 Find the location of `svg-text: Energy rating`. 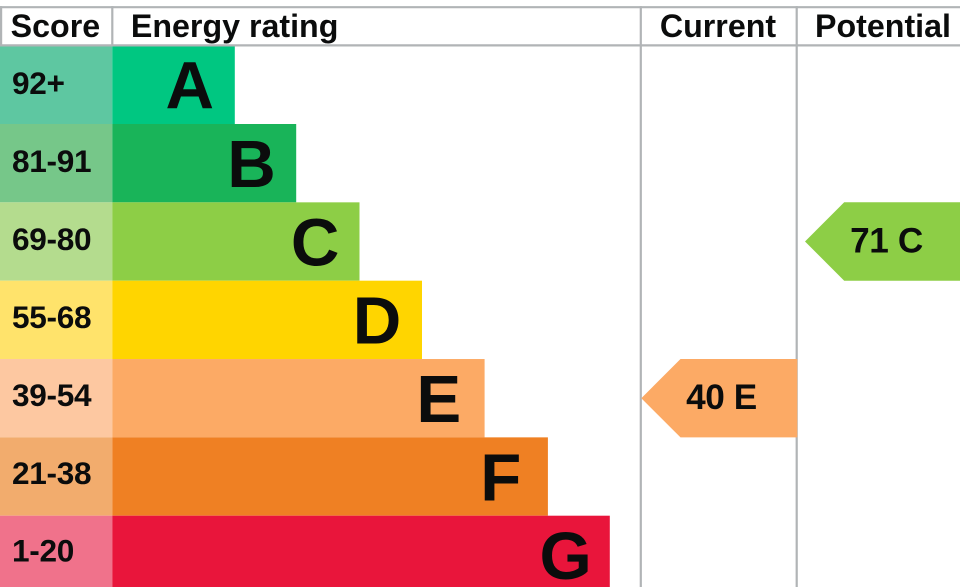

svg-text: Energy rating is located at coordinates (234, 26).